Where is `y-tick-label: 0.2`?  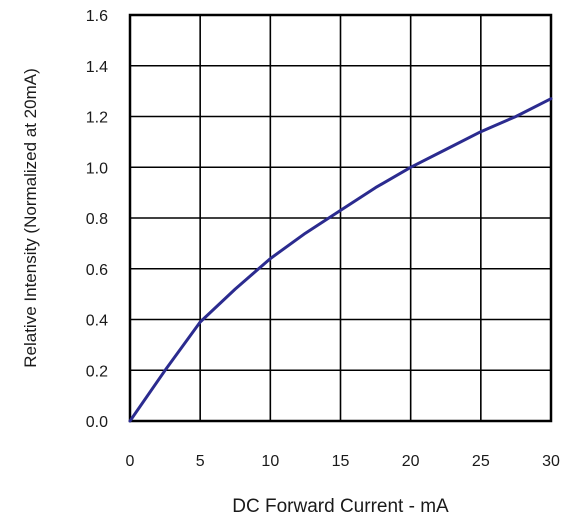 y-tick-label: 0.2 is located at coordinates (97, 371).